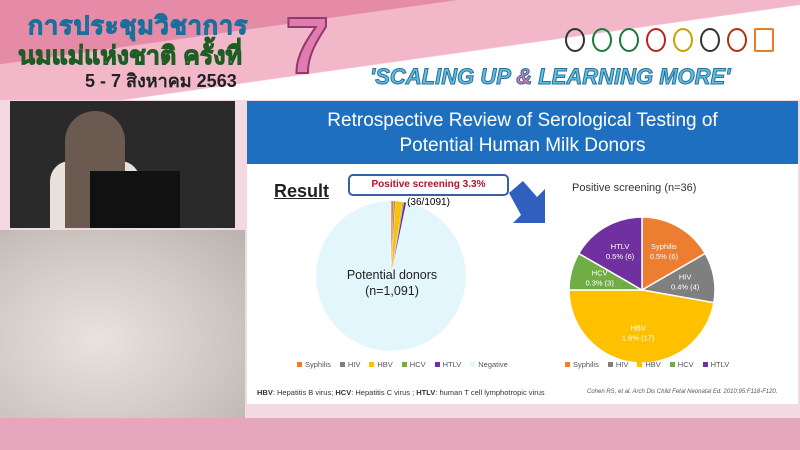  Describe the element at coordinates (637, 328) in the screenshot. I see `data-label: HBV` at that location.